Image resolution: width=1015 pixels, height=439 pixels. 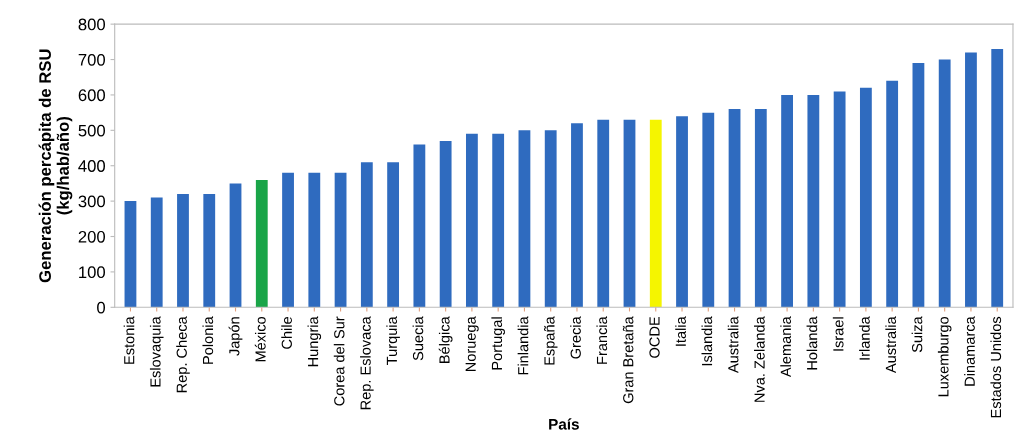 What do you see at coordinates (445, 339) in the screenshot?
I see `x-tick-label: Bélgica` at bounding box center [445, 339].